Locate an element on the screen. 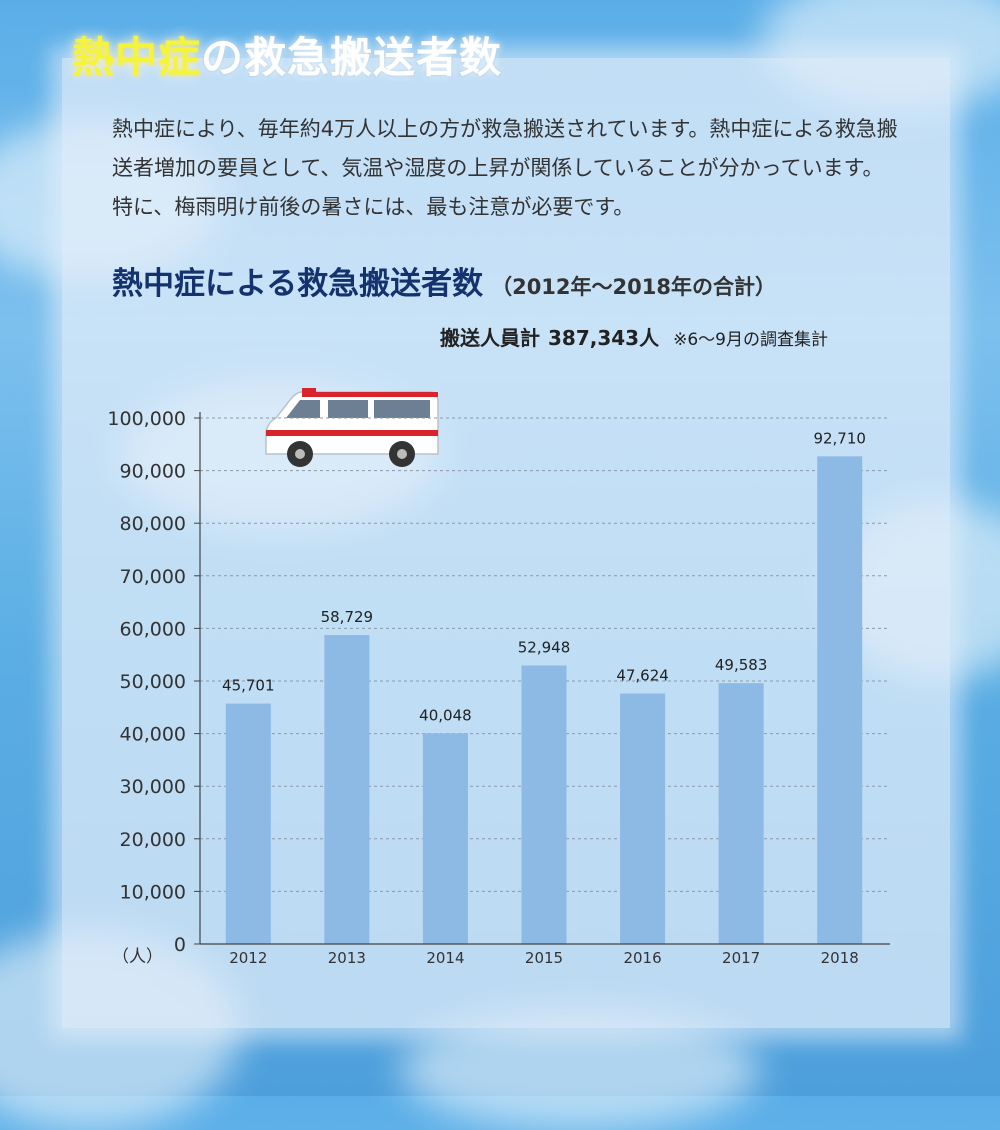 The image size is (1000, 1130). total-summary: 搬送人員計 387,343人 ※6〜9月の調査集計 is located at coordinates (634, 336).